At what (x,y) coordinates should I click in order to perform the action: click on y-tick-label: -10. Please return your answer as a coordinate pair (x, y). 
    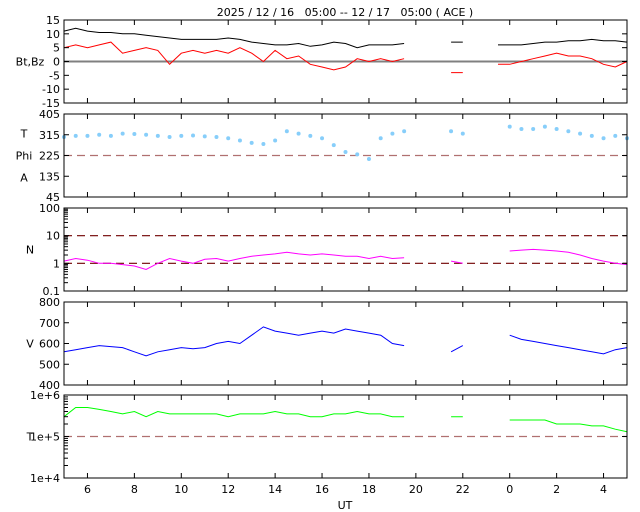
    Looking at the image, I should click on (51, 89).